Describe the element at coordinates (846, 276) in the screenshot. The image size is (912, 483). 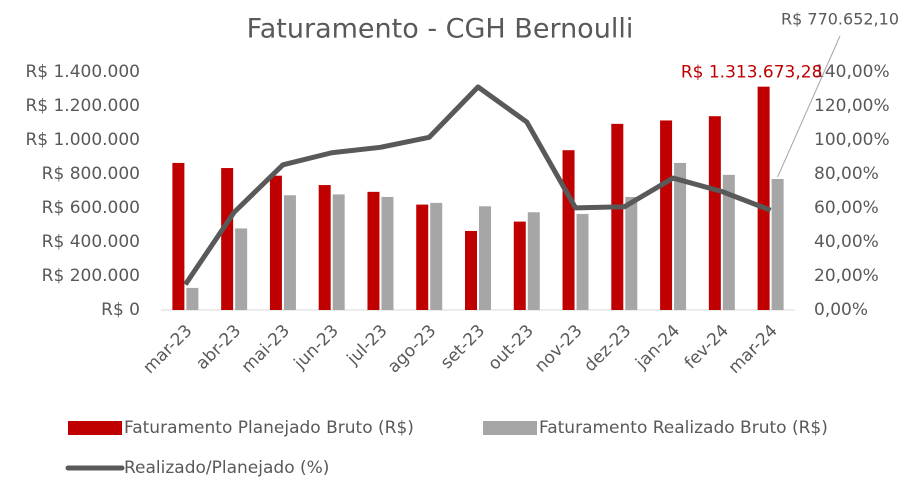
I see `y2-tick-label: 20,00%` at that location.